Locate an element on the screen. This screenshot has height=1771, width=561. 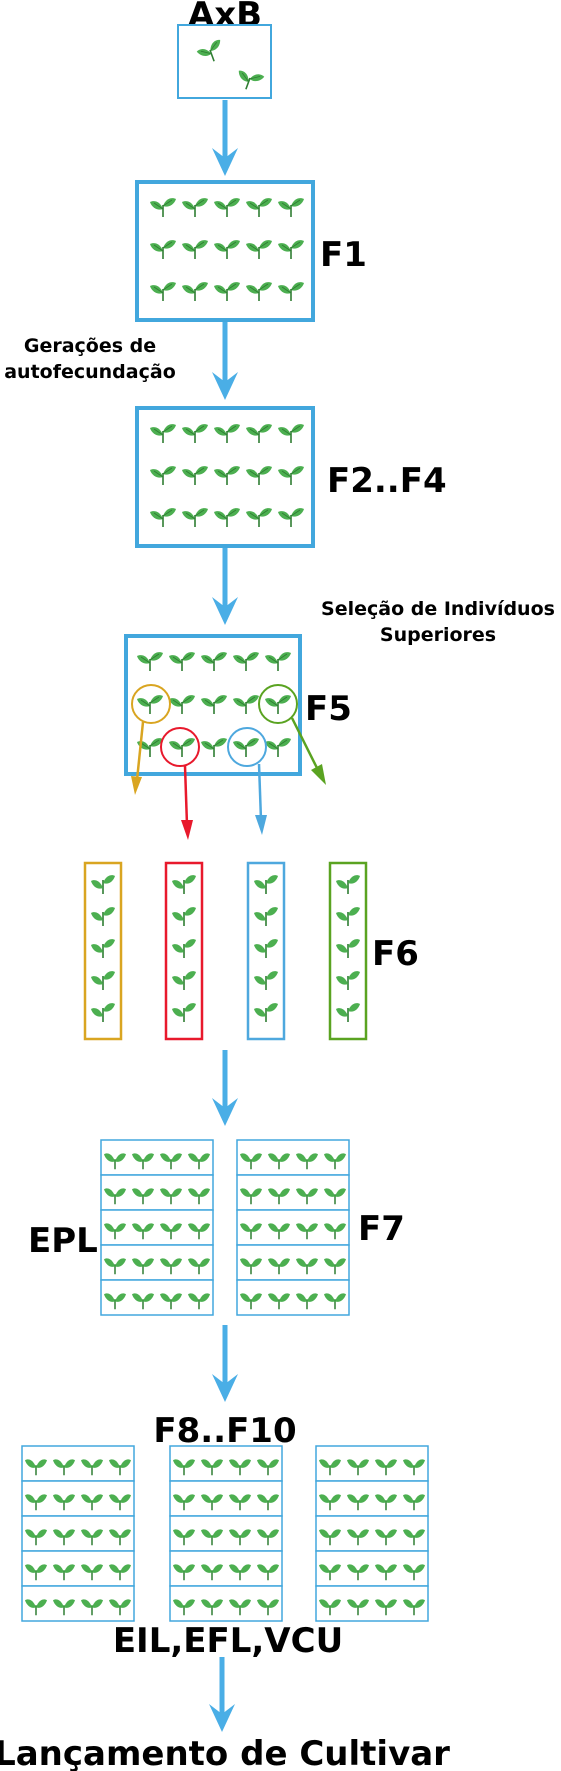
f7-trays is located at coordinates (225, 1227).